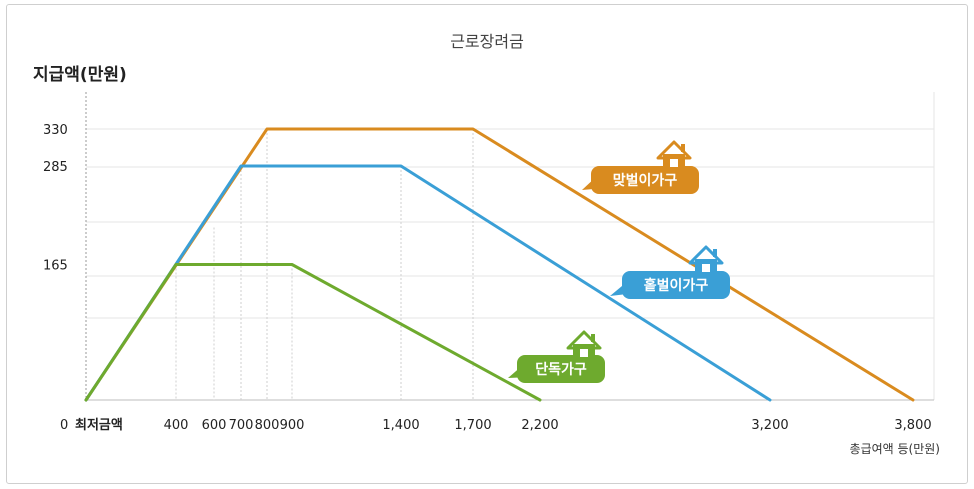 The width and height of the screenshot is (974, 489). What do you see at coordinates (539, 425) in the screenshot?
I see `x-tick-label: 2,200` at bounding box center [539, 425].